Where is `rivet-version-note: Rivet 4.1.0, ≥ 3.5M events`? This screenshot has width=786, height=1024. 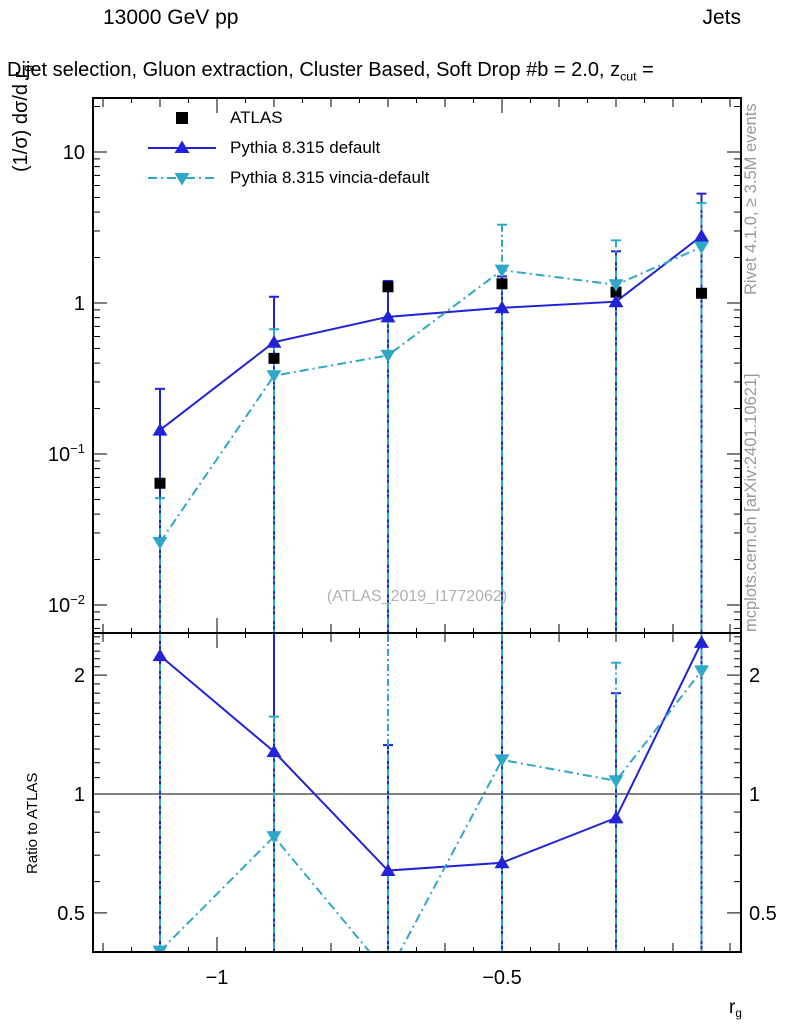 rivet-version-note: Rivet 4.1.0, ≥ 3.5M events is located at coordinates (751, 199).